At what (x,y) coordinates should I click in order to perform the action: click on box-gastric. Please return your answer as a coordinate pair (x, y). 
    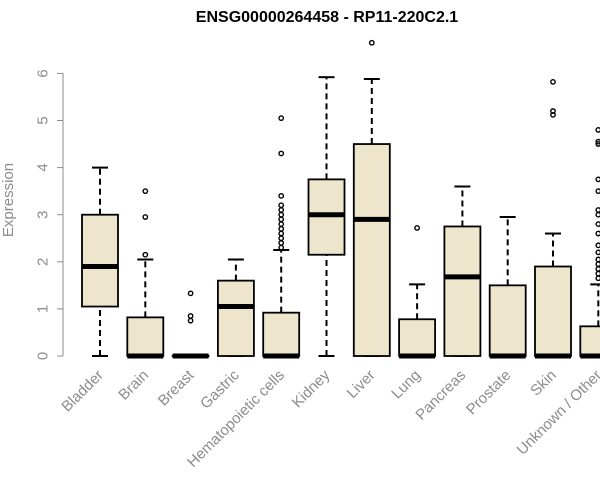
    Looking at the image, I should click on (235, 307).